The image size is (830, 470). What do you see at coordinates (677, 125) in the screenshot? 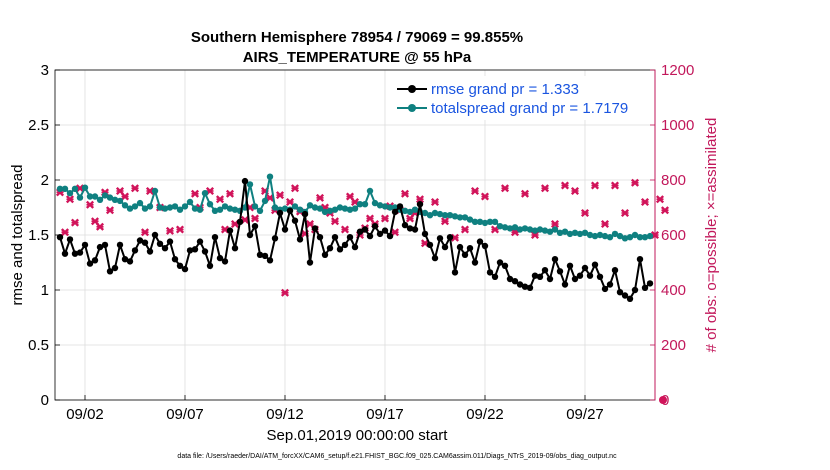
I see `y2-tick-label: 1000` at bounding box center [677, 125].